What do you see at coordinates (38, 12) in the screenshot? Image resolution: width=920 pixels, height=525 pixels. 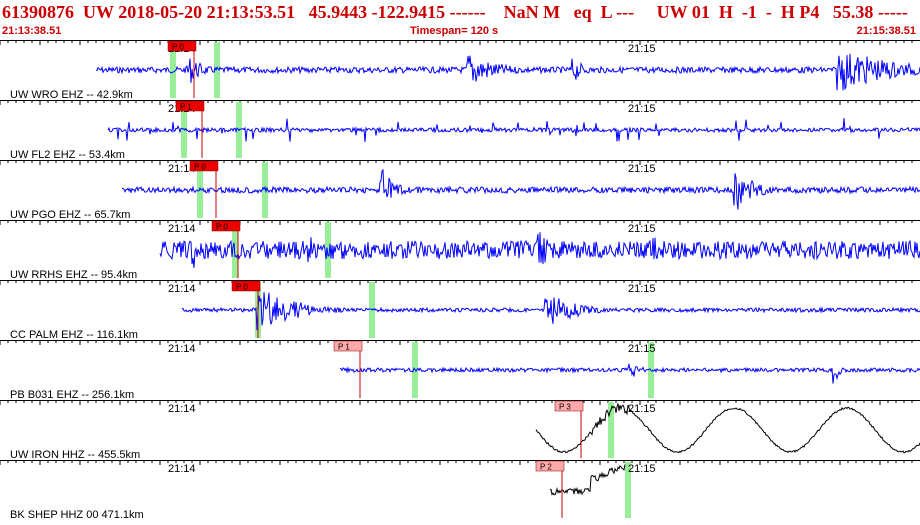 I see `event-id: 61390876` at bounding box center [38, 12].